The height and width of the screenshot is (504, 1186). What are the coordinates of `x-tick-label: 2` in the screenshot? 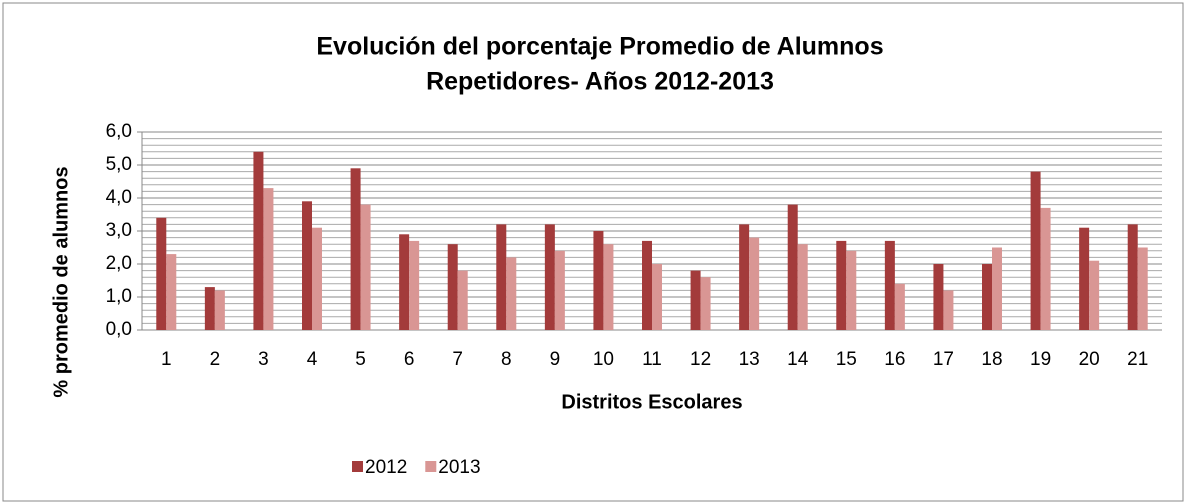 It's located at (215, 359).